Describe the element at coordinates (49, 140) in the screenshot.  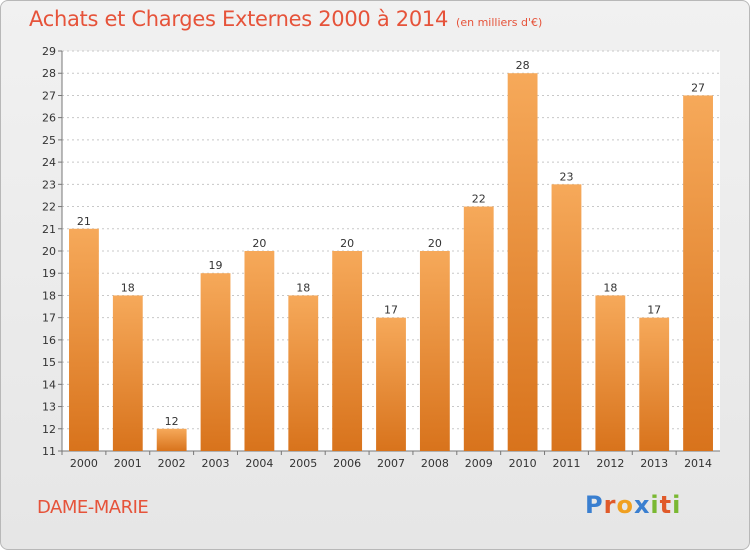
I see `y-tick-label: 25` at that location.